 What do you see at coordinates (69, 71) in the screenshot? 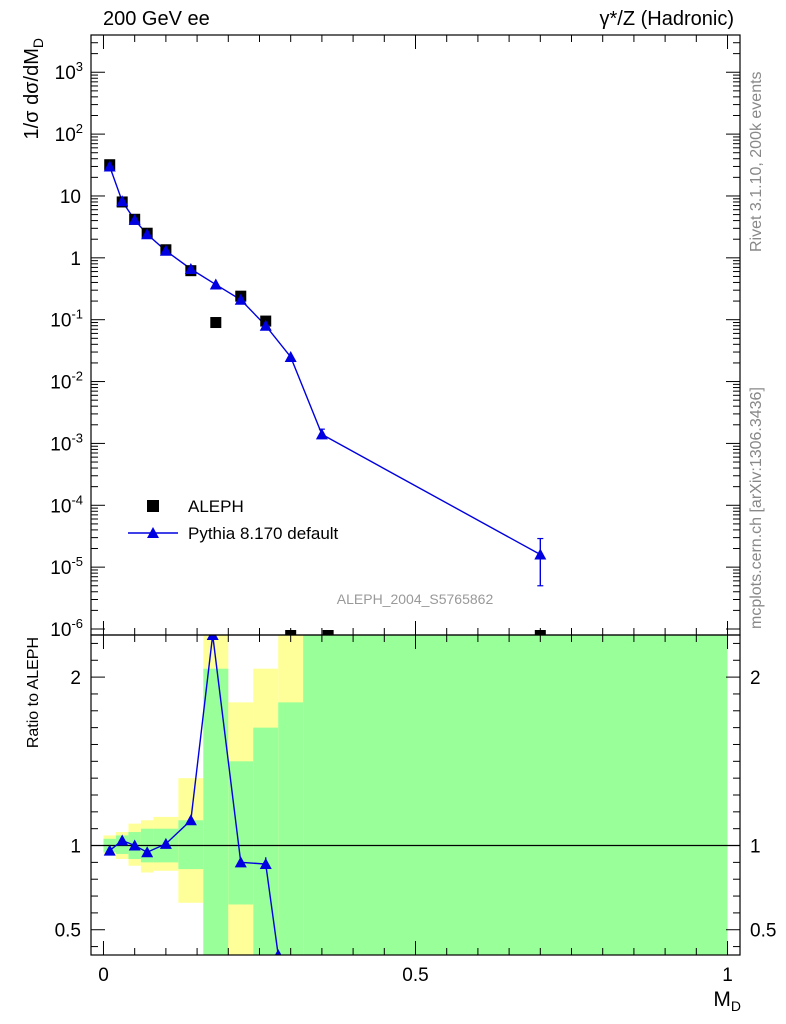
I see `y-tick-label: 10³` at bounding box center [69, 71].